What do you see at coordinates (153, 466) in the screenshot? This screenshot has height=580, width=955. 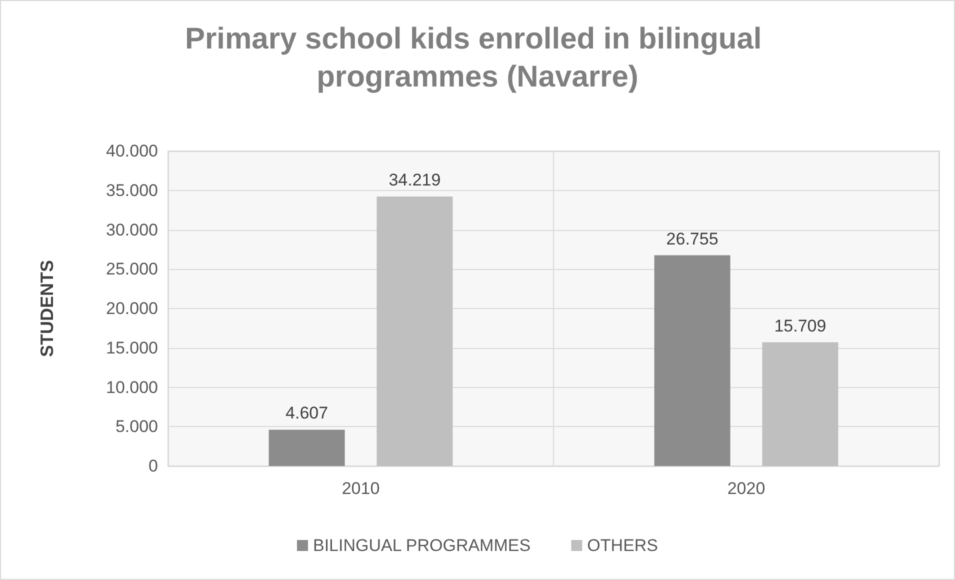 I see `y-tick-label: 0` at bounding box center [153, 466].